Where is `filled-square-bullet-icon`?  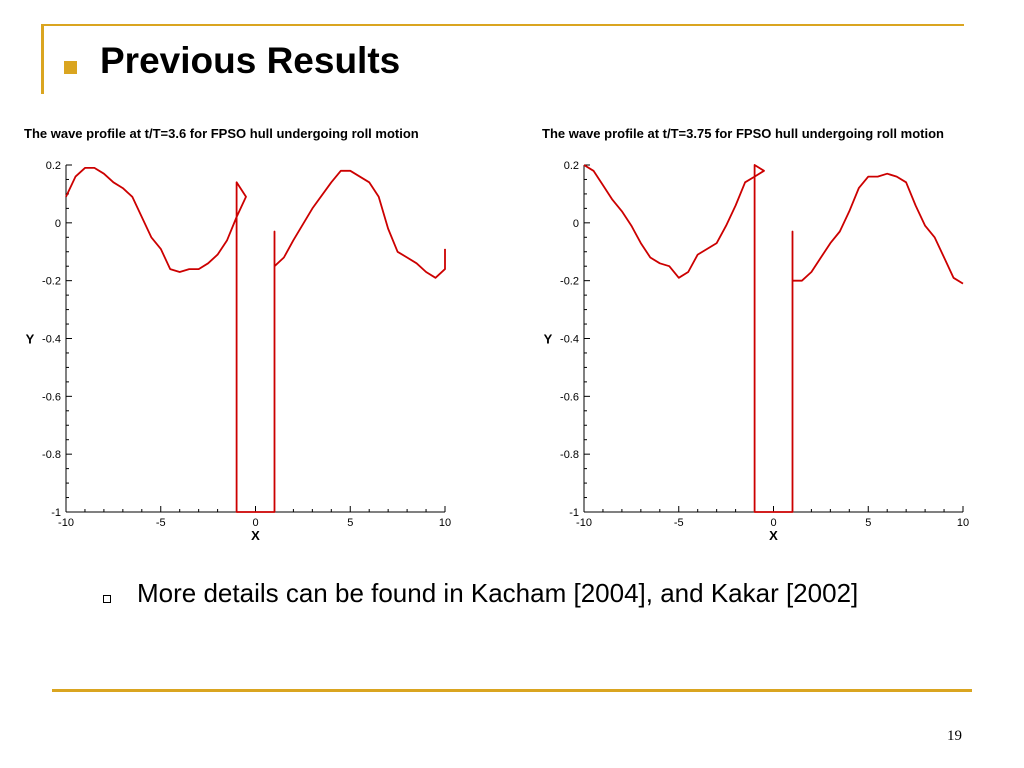
filled-square-bullet-icon is located at coordinates (70, 67).